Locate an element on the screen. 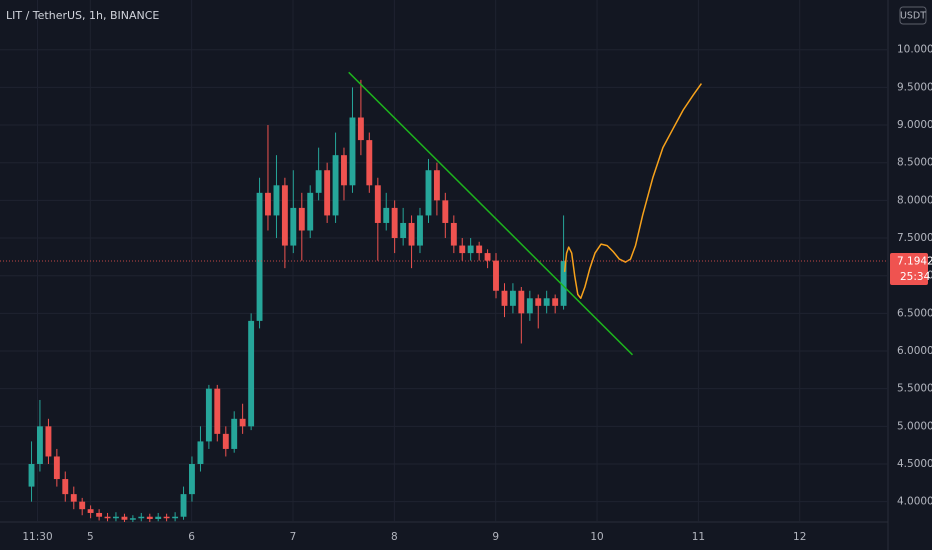 The image size is (932, 550). x-tick-label: 10 is located at coordinates (596, 537).